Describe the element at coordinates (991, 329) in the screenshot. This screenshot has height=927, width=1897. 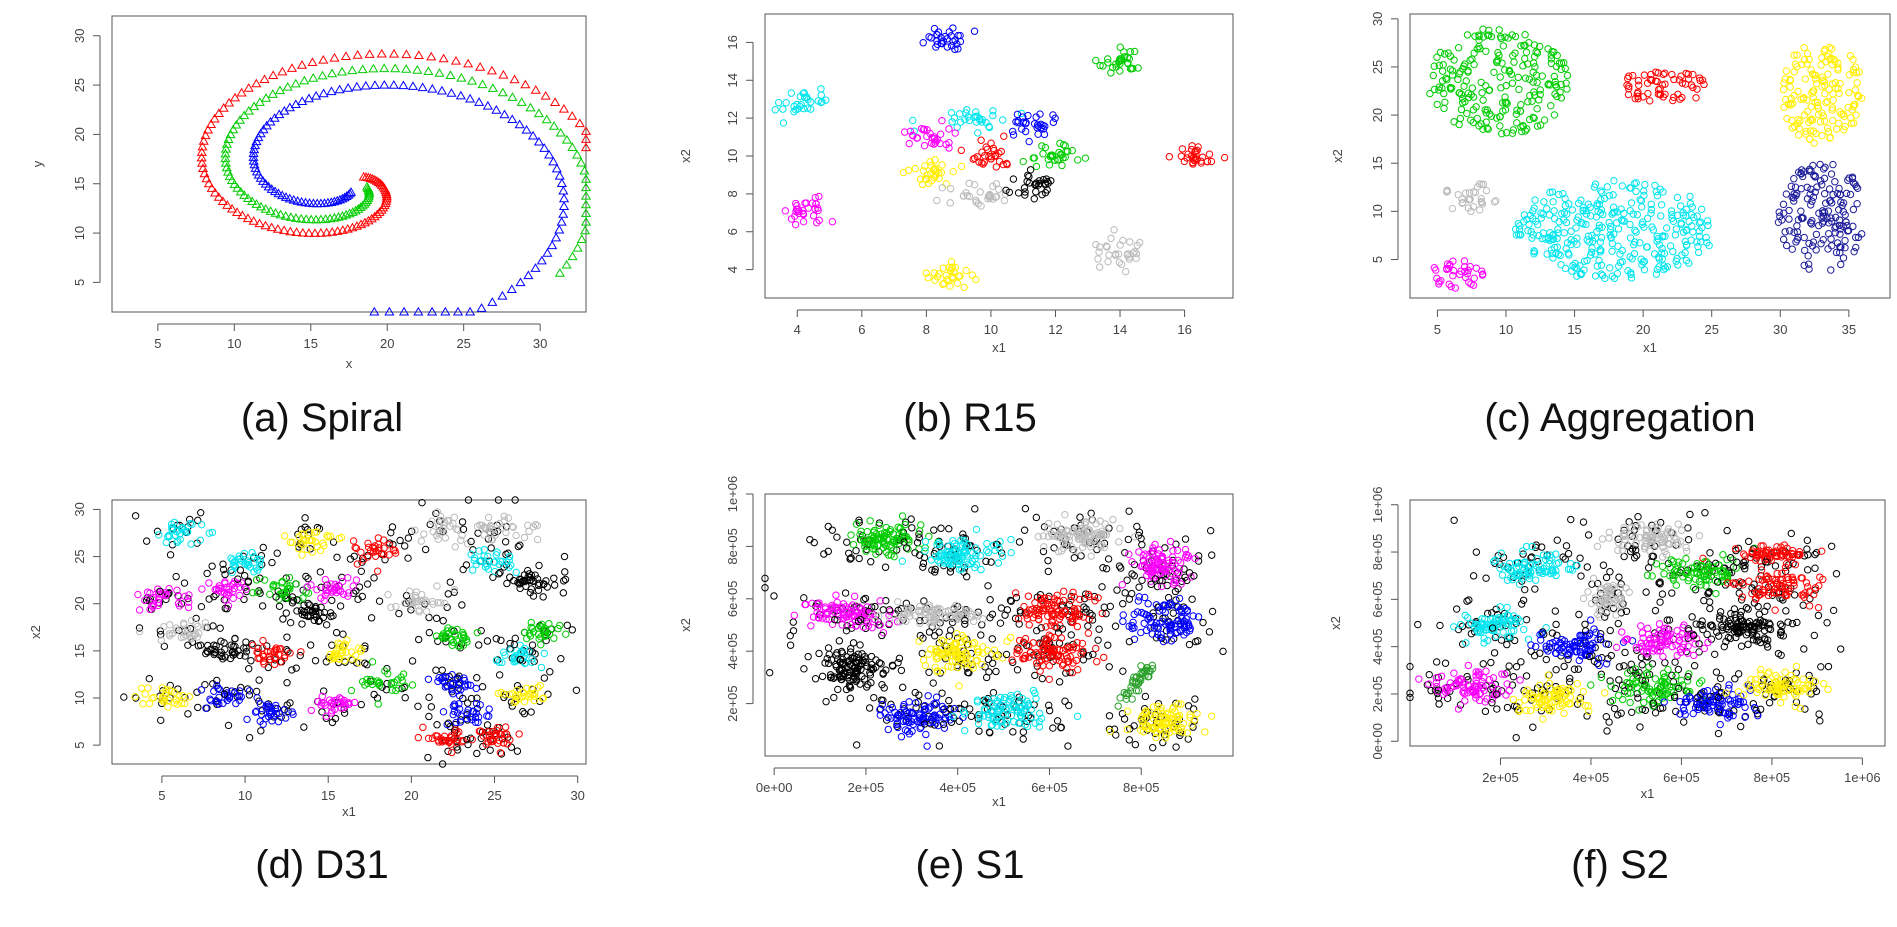
I see `x-tick-label: 10` at that location.